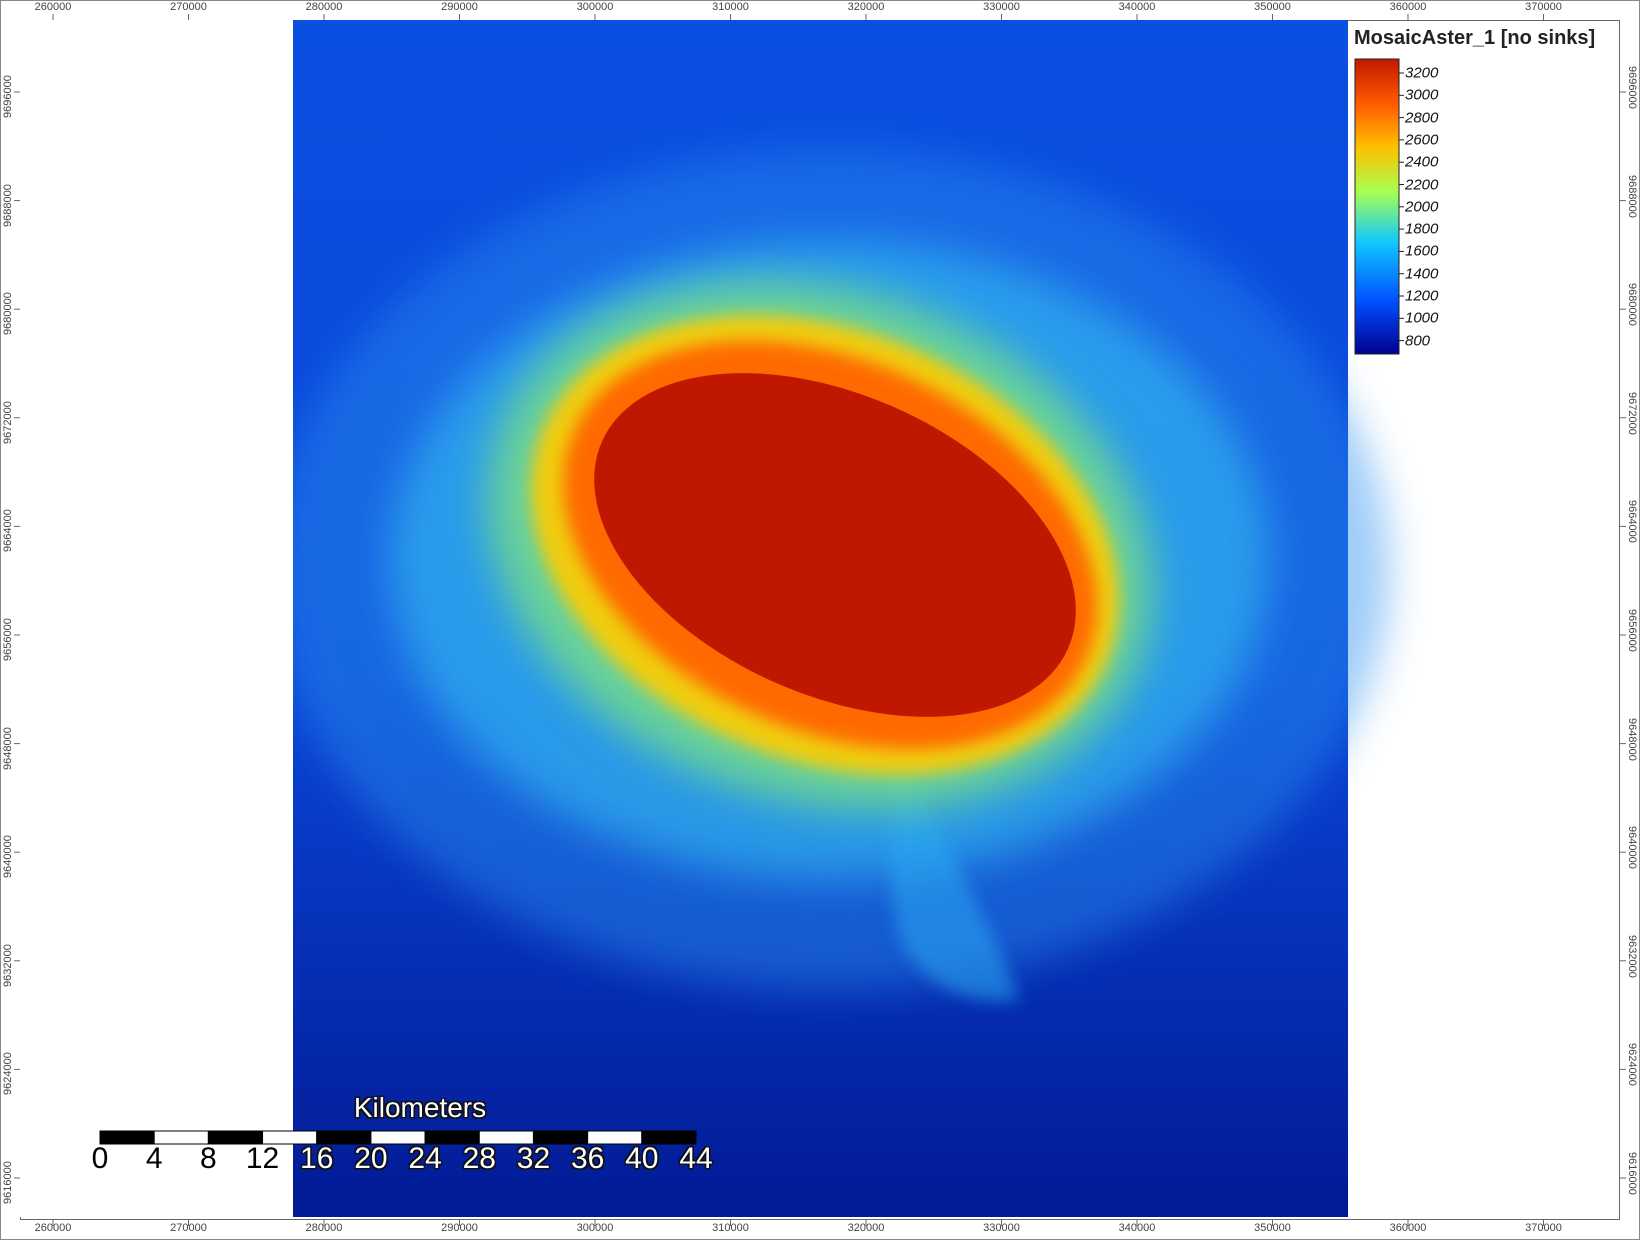 The height and width of the screenshot is (1240, 1640). I want to click on y-tick-label-left: 9648000, so click(8, 748).